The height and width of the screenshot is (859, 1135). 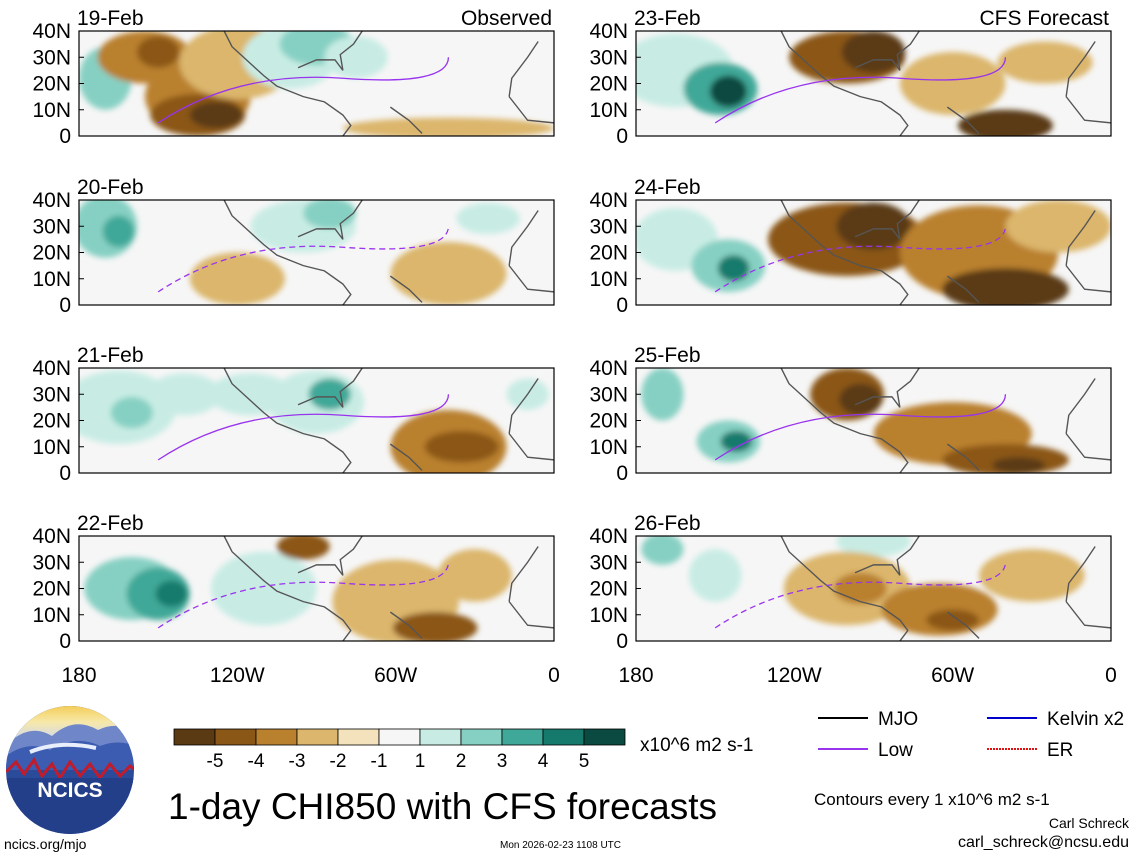 I want to click on legend-label: ER, so click(x=1060, y=750).